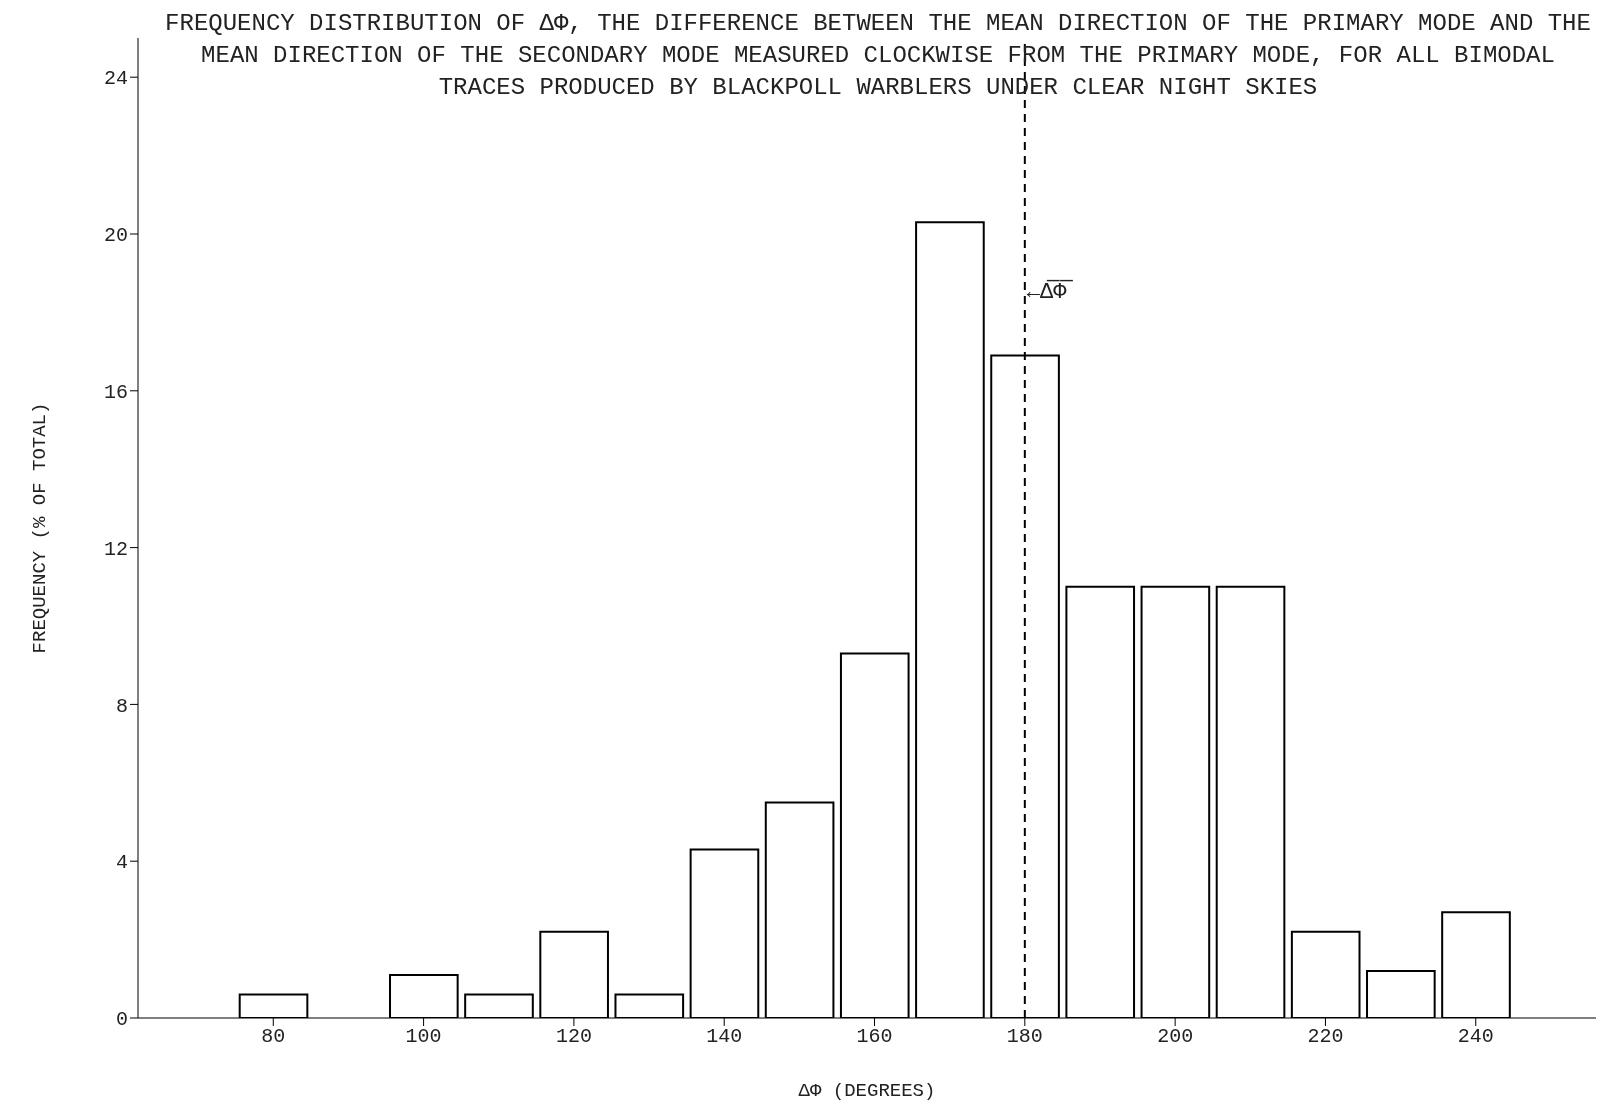  What do you see at coordinates (115, 236) in the screenshot?
I see `y-tick-label: 20` at bounding box center [115, 236].